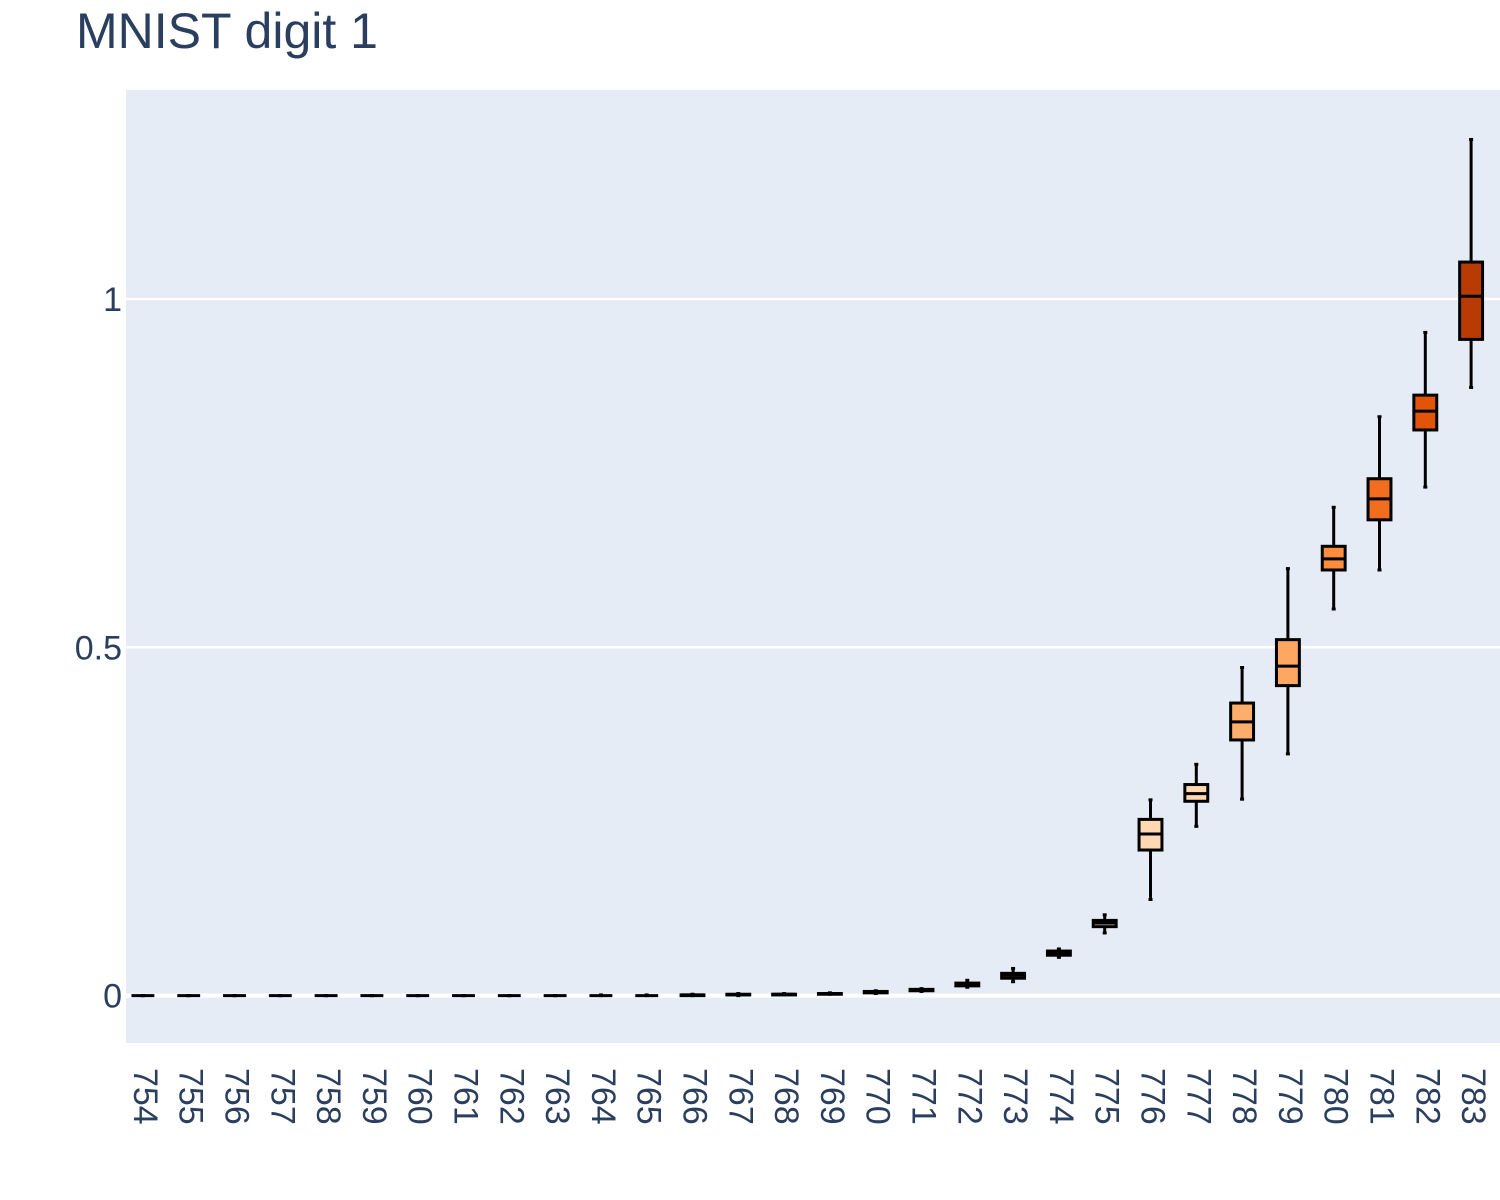 The width and height of the screenshot is (1500, 1200). What do you see at coordinates (832, 1096) in the screenshot?
I see `x-tick-label: 769` at bounding box center [832, 1096].